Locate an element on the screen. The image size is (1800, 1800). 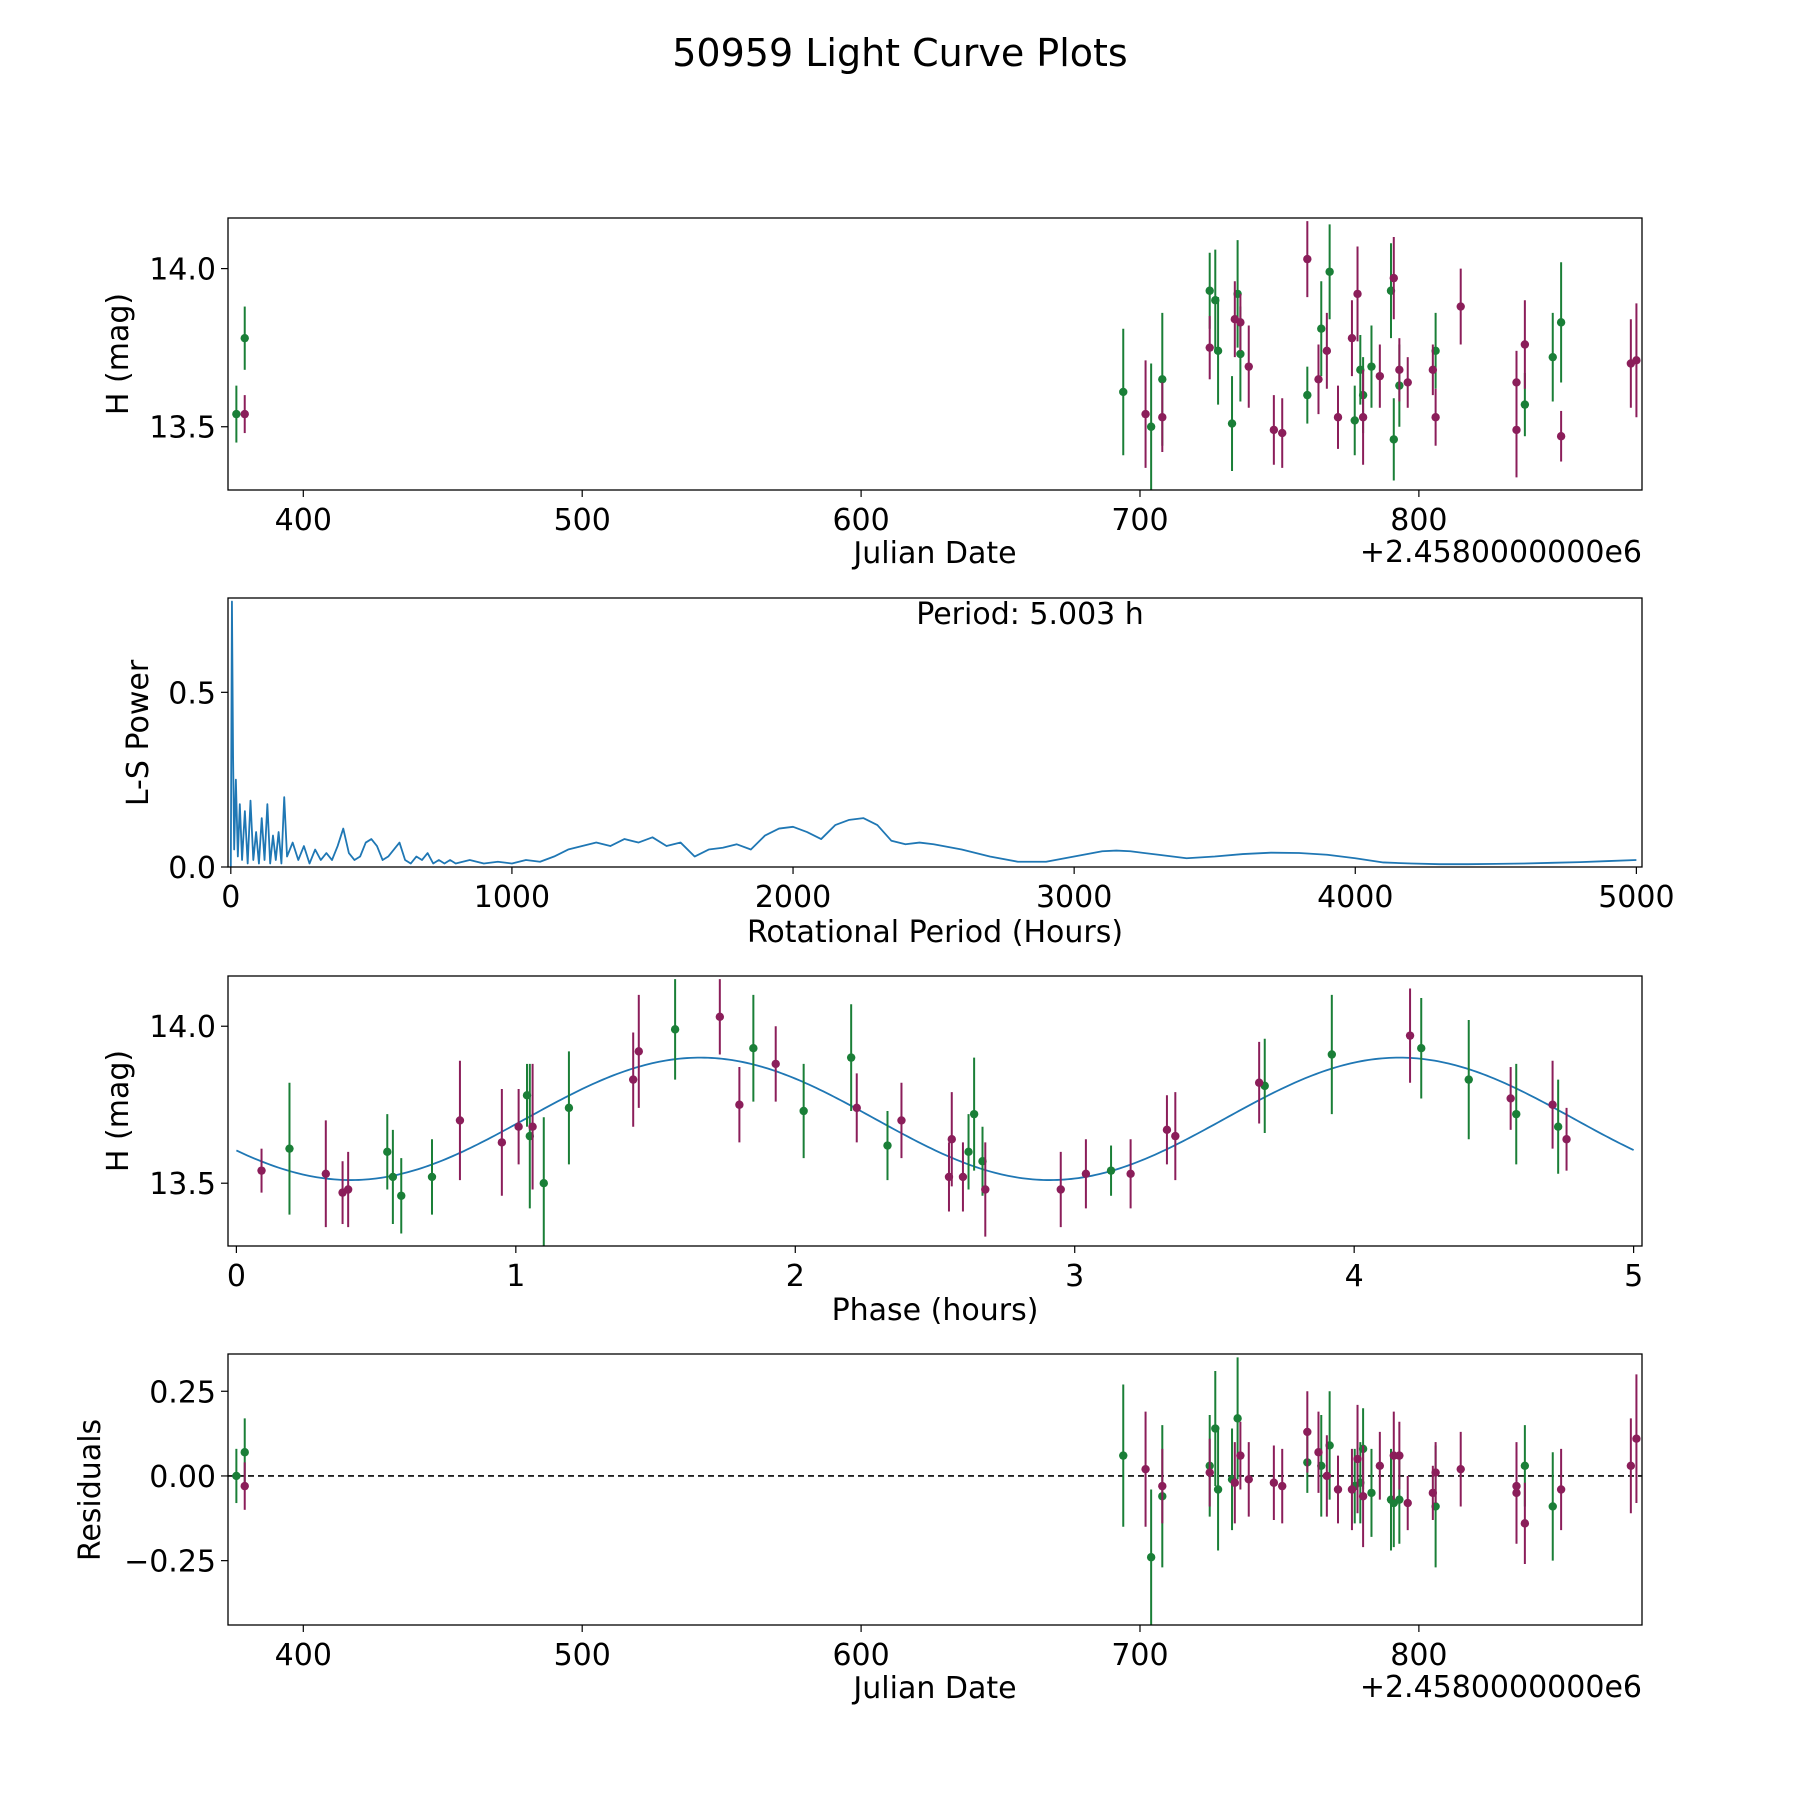
residuals-marks is located at coordinates (935, 1491).